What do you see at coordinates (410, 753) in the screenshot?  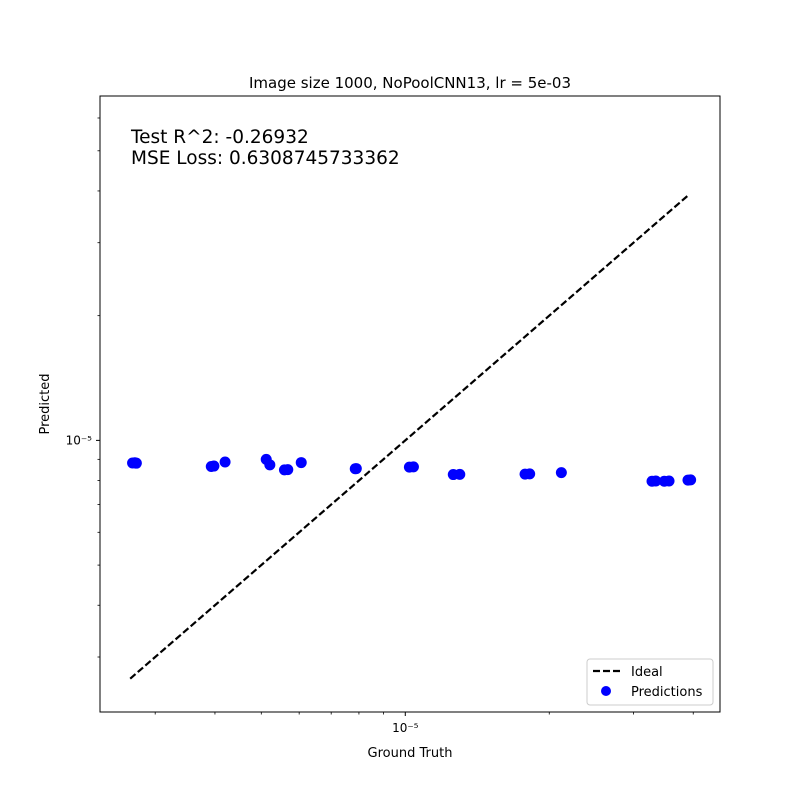 I see `x-axis-label: Ground Truth` at bounding box center [410, 753].